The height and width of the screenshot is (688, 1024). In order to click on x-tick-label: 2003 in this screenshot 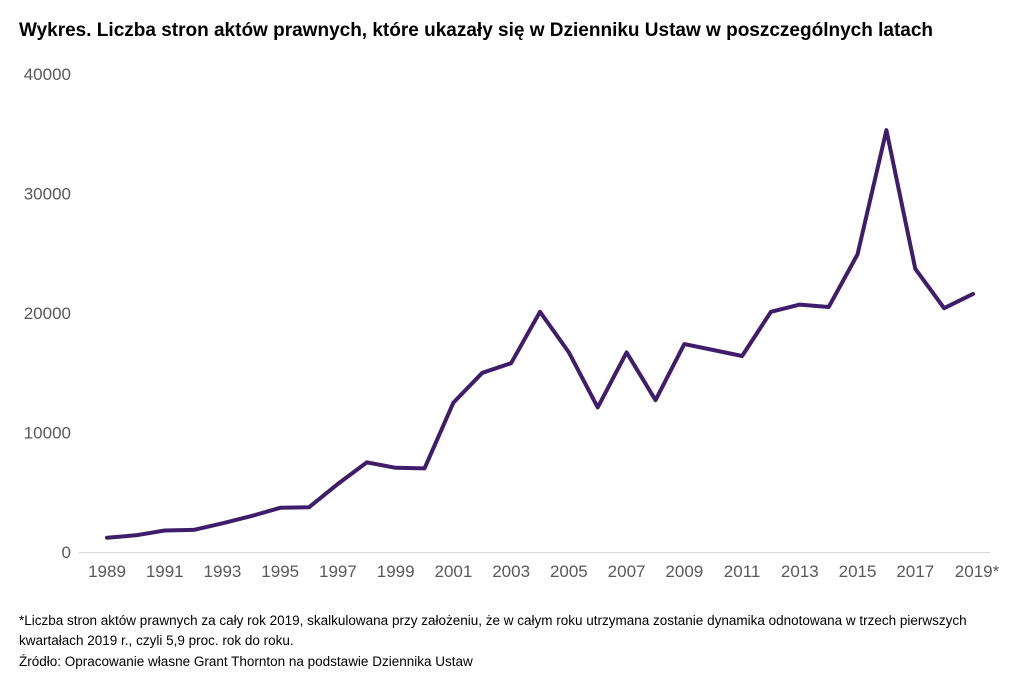, I will do `click(511, 571)`.